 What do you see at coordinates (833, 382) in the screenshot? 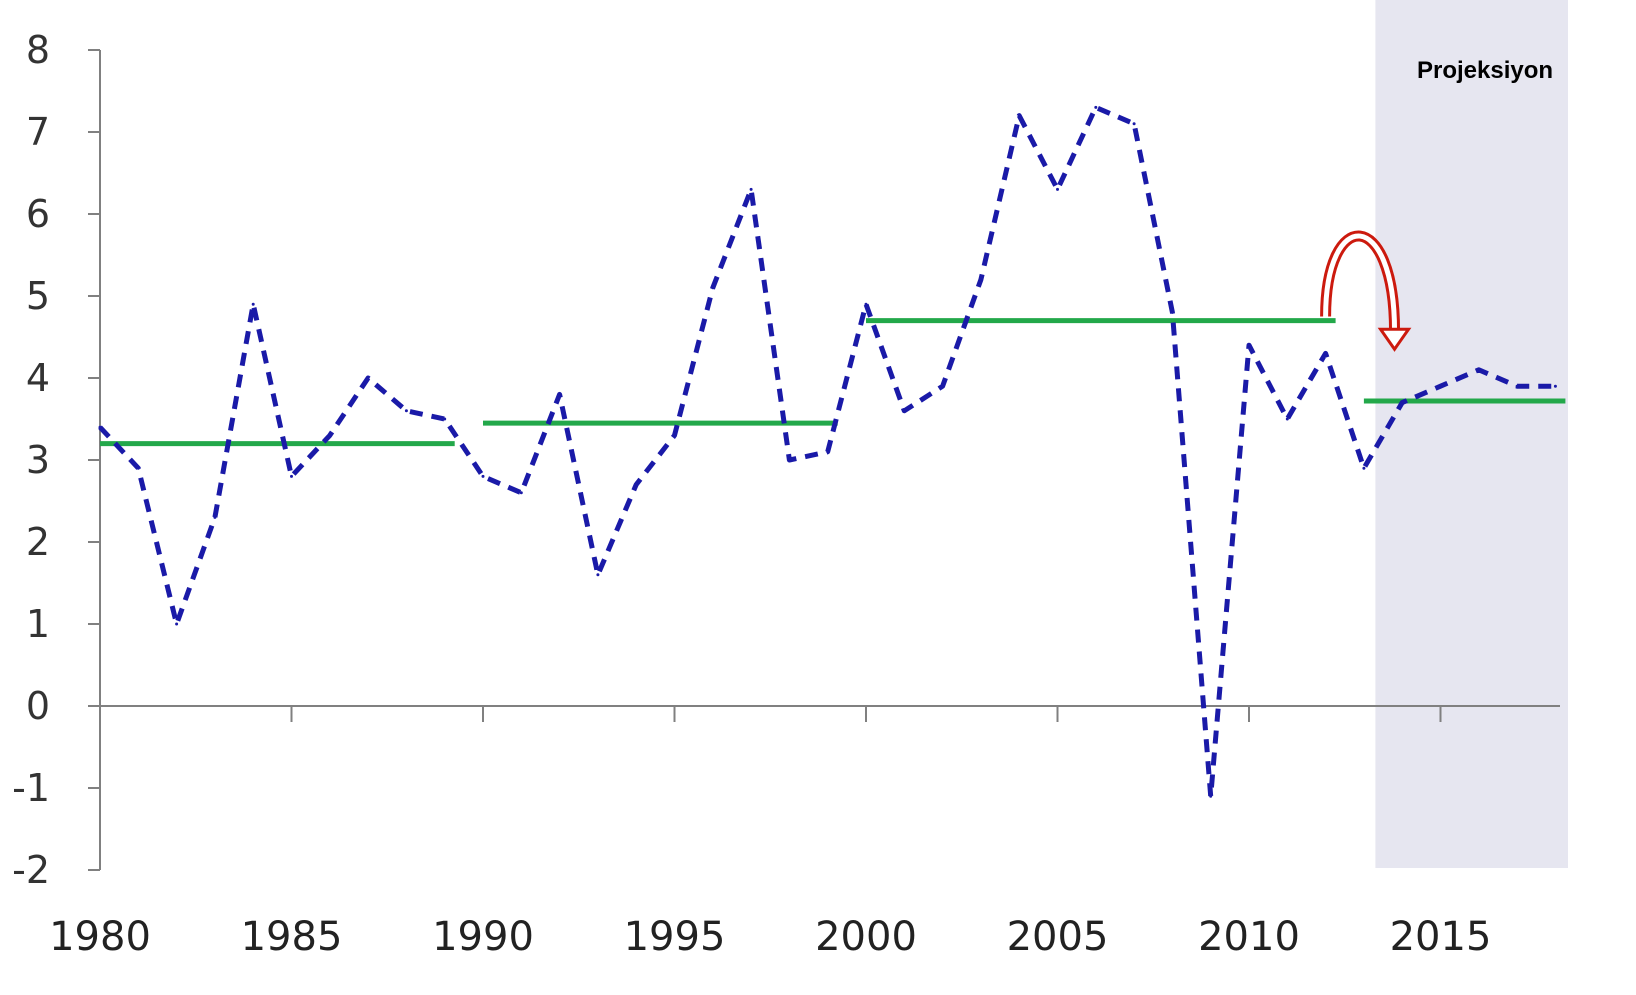
I see `period-averages` at bounding box center [833, 382].